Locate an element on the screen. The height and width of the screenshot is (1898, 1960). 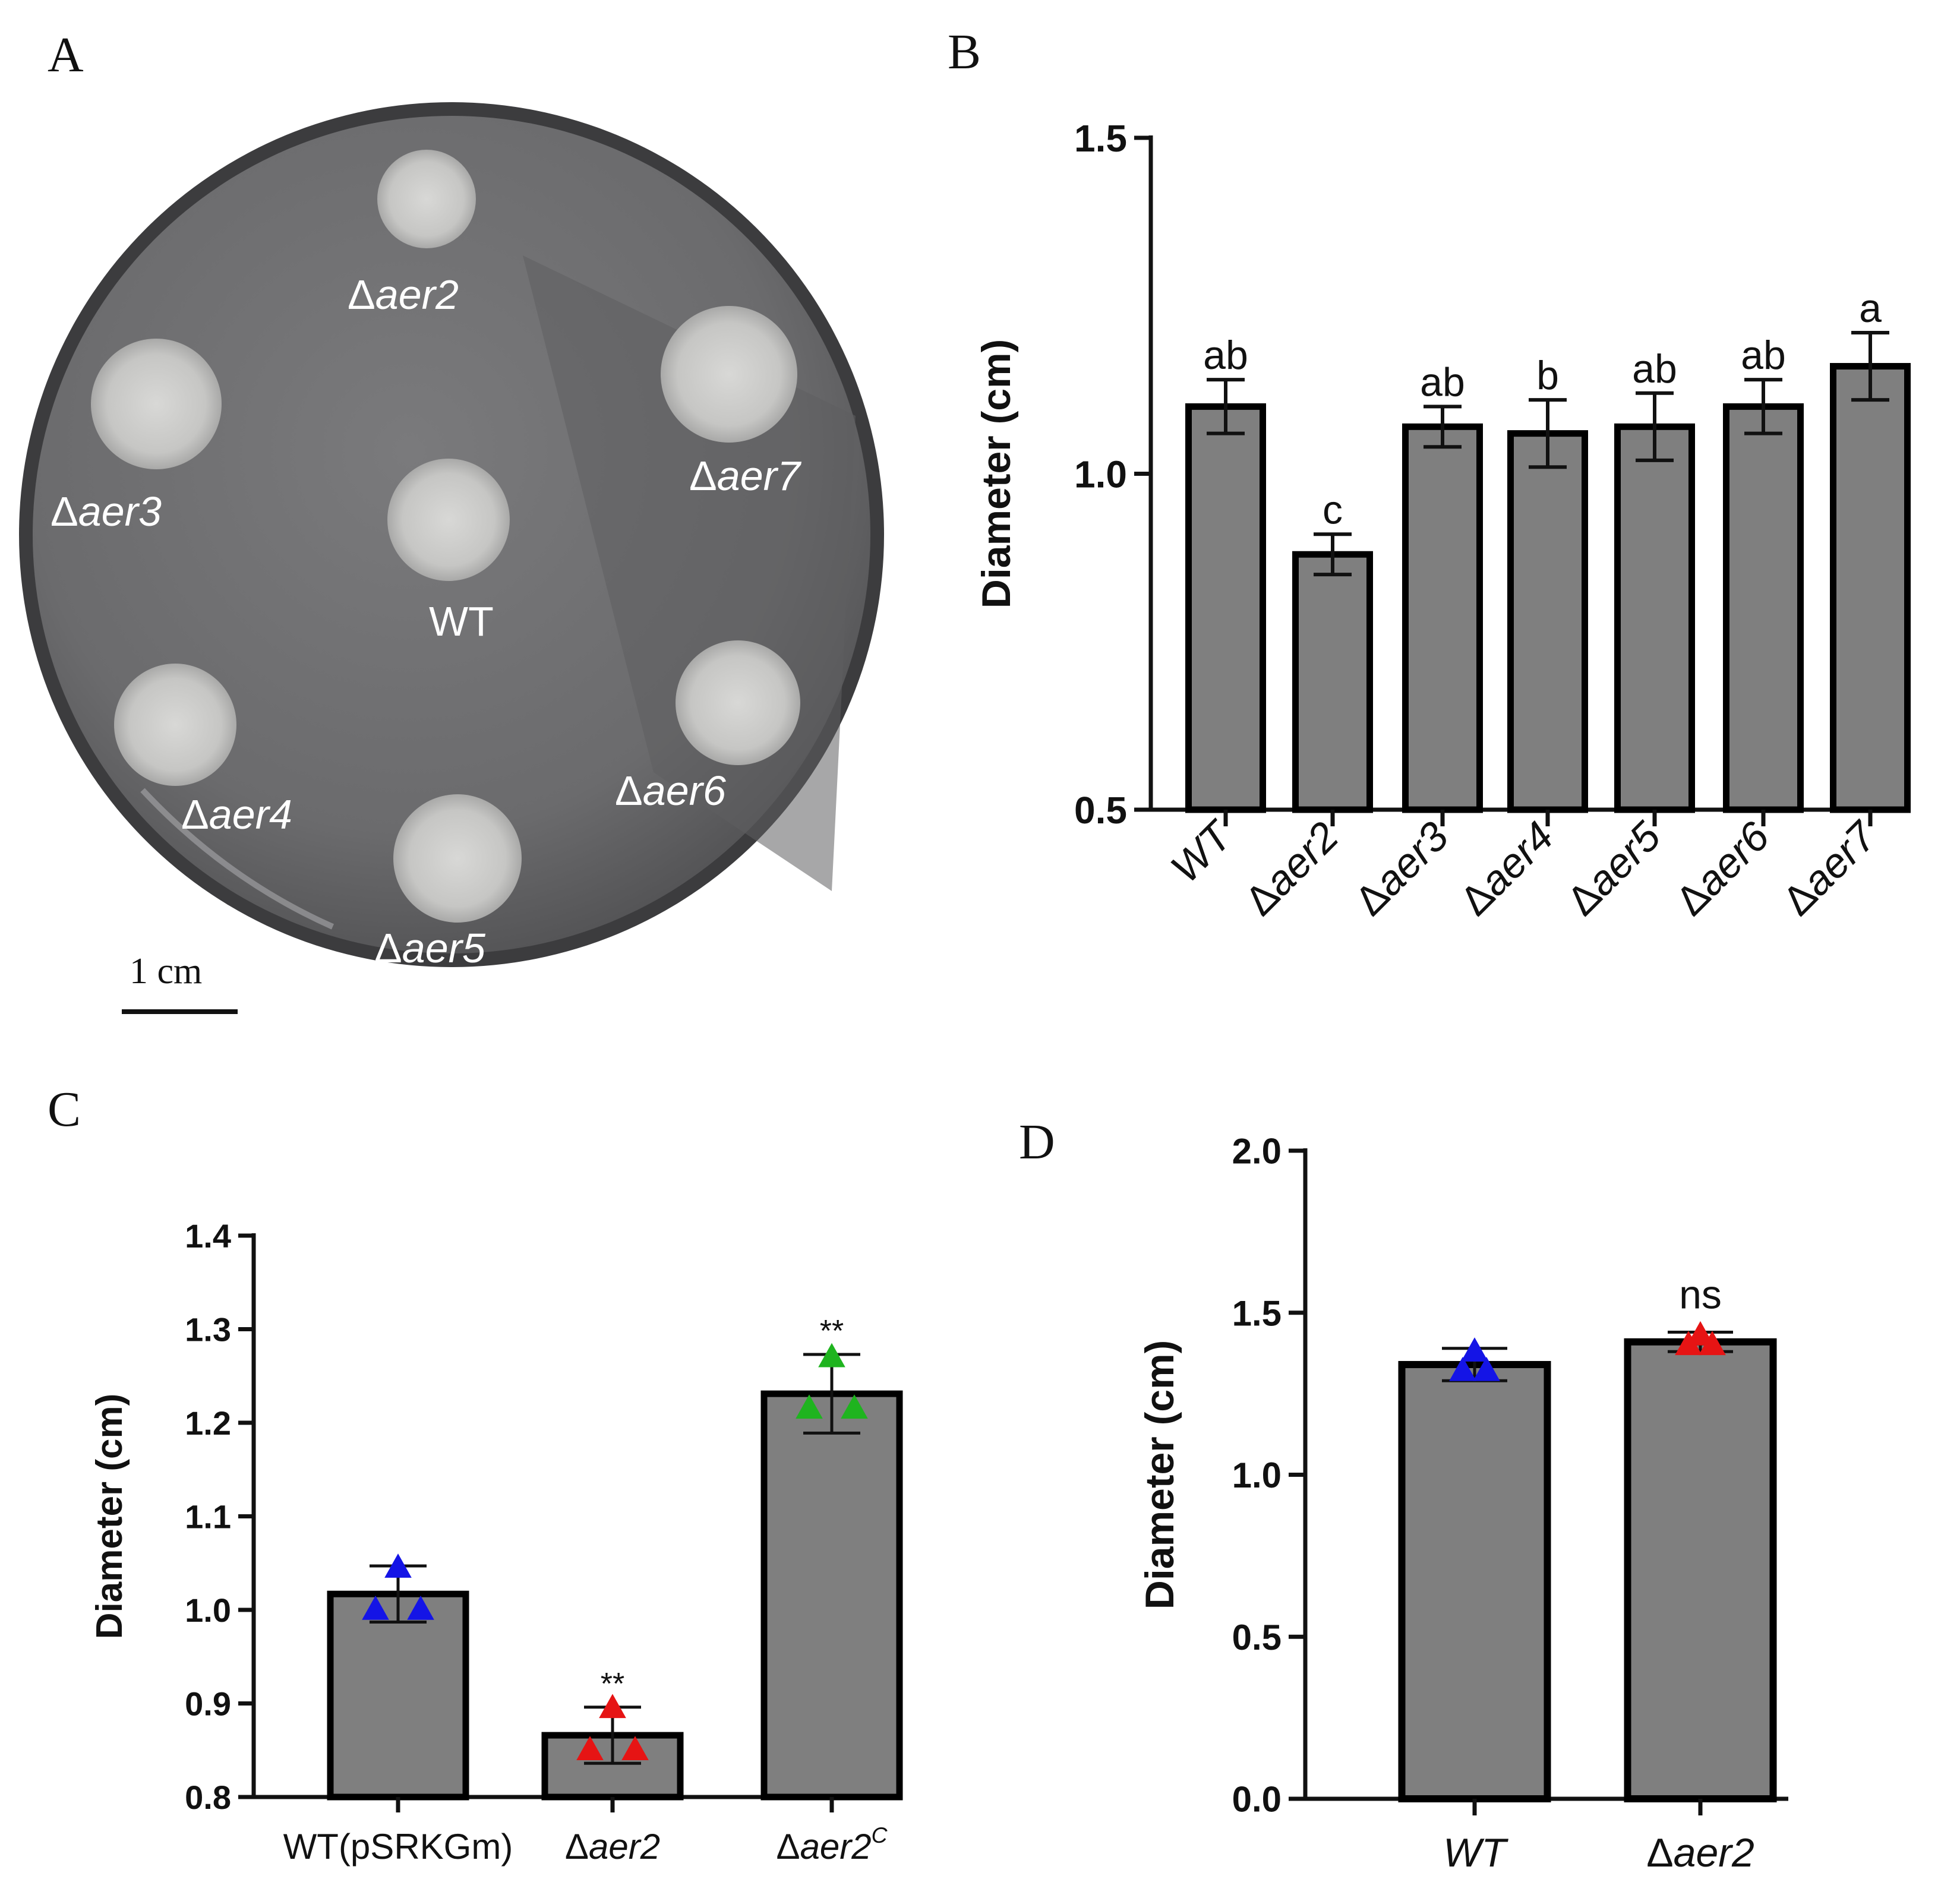
label-part: WT is located at coordinates (1202, 851).